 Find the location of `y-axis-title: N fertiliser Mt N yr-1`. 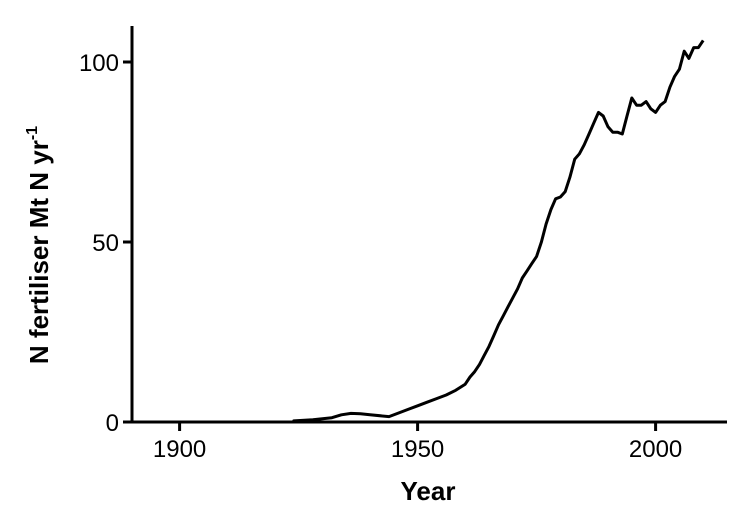

y-axis-title: N fertiliser Mt N yr-1 is located at coordinates (39, 245).